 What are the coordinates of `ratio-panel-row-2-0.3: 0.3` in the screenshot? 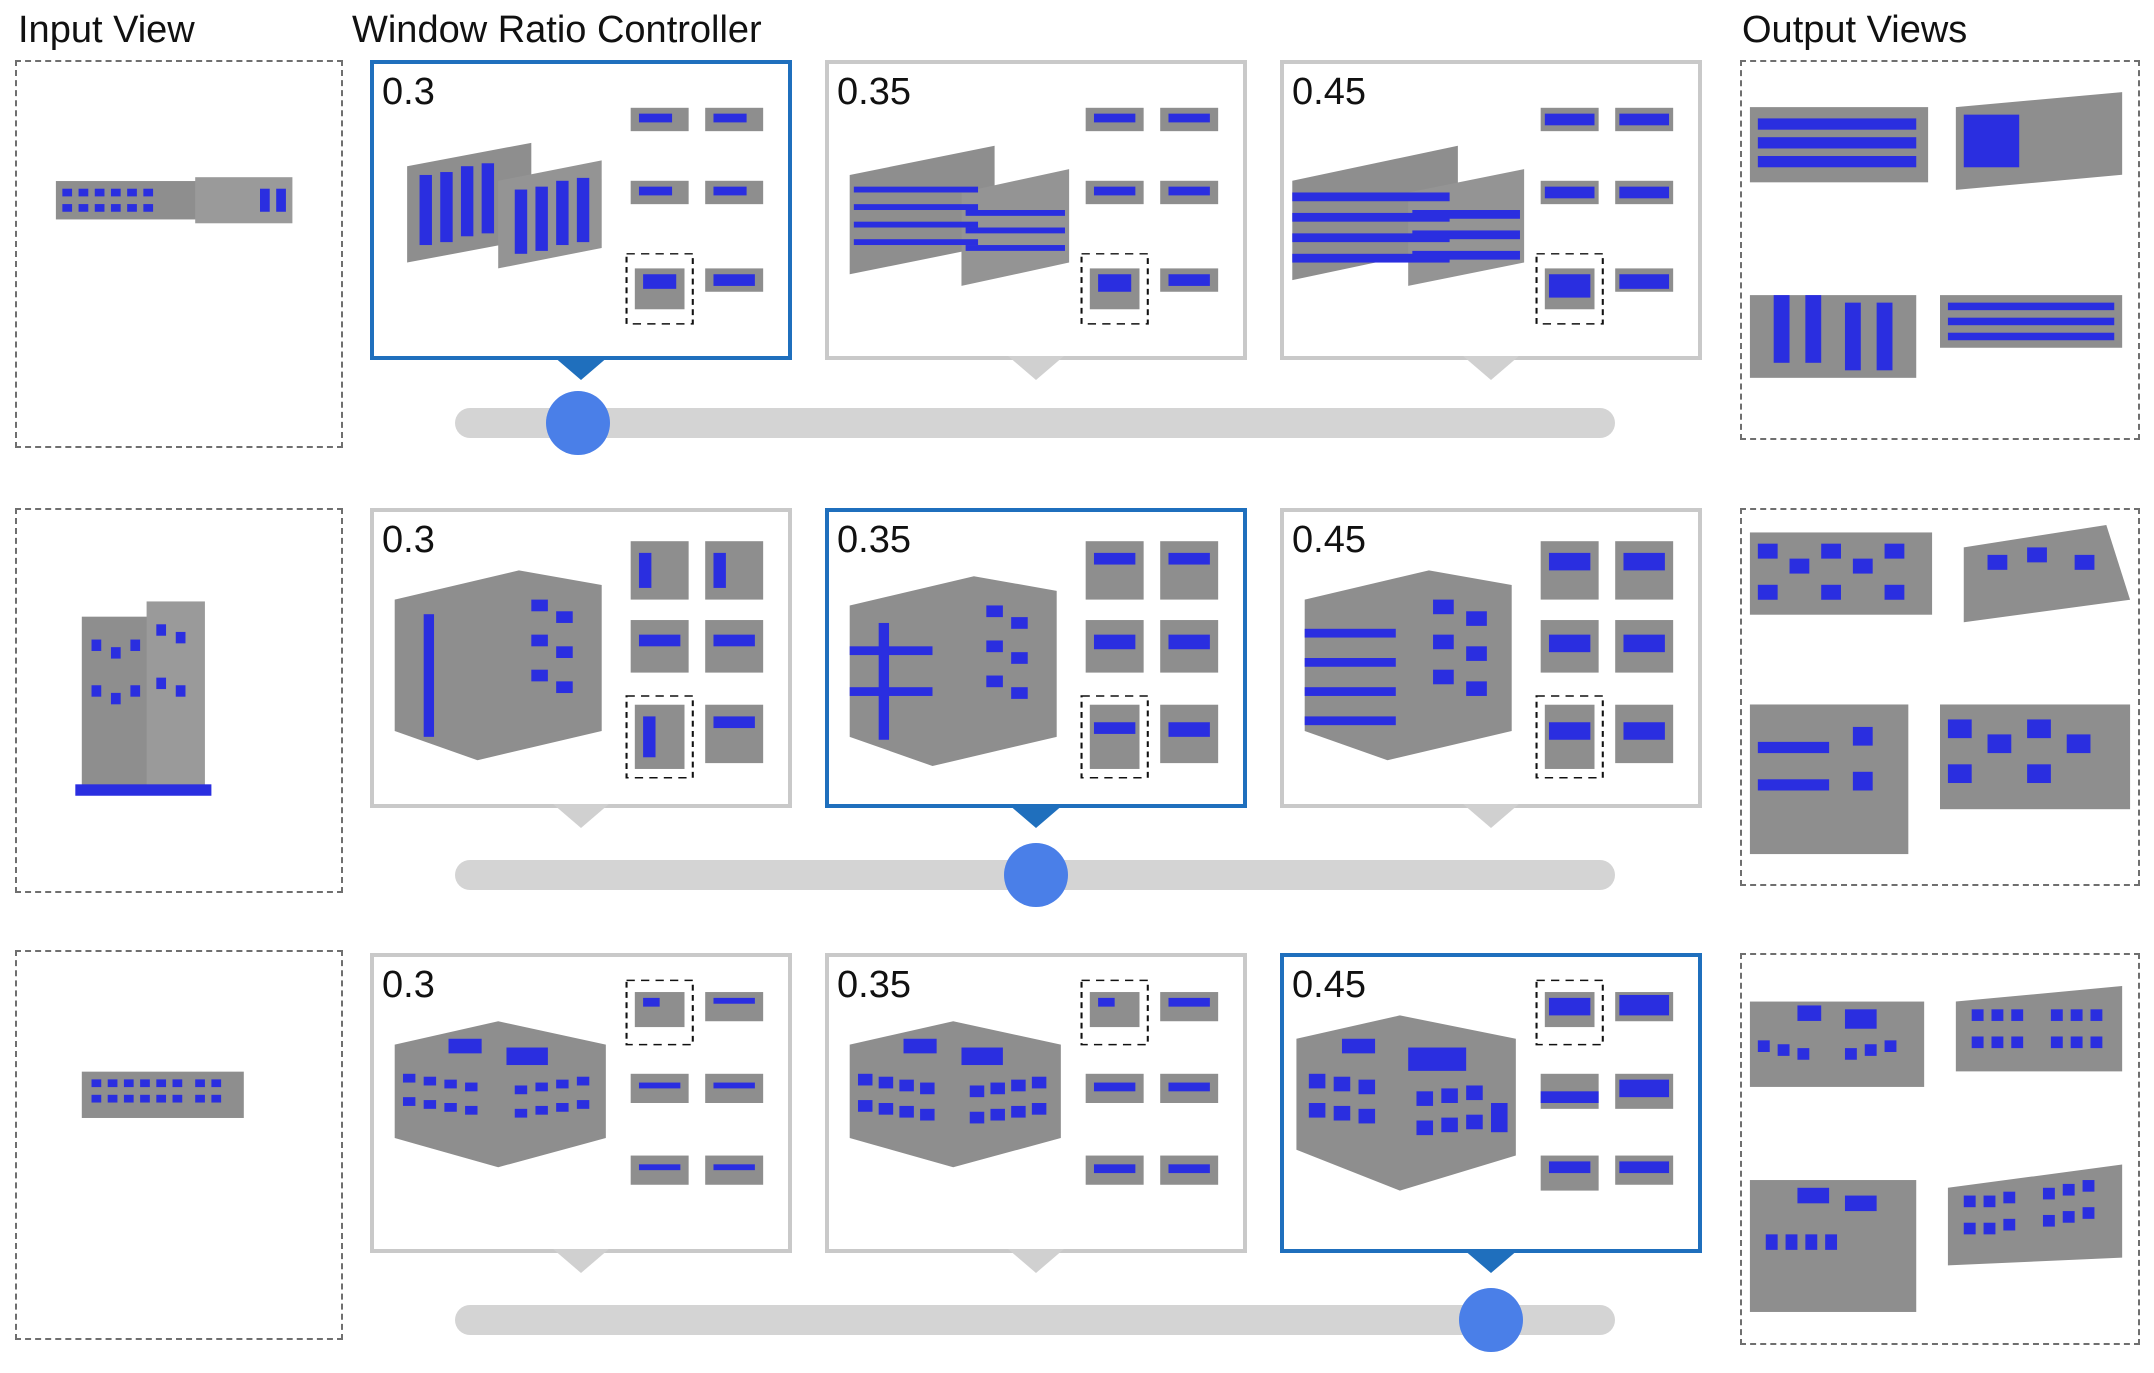 It's located at (581, 658).